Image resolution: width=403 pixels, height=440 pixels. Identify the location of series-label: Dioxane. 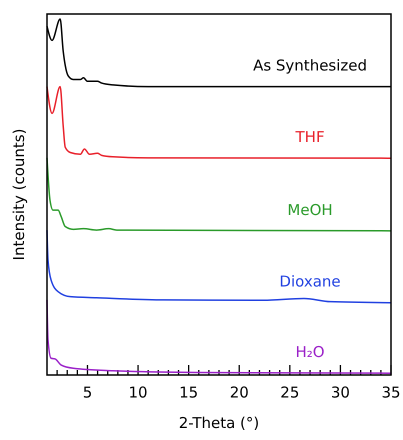
(310, 281).